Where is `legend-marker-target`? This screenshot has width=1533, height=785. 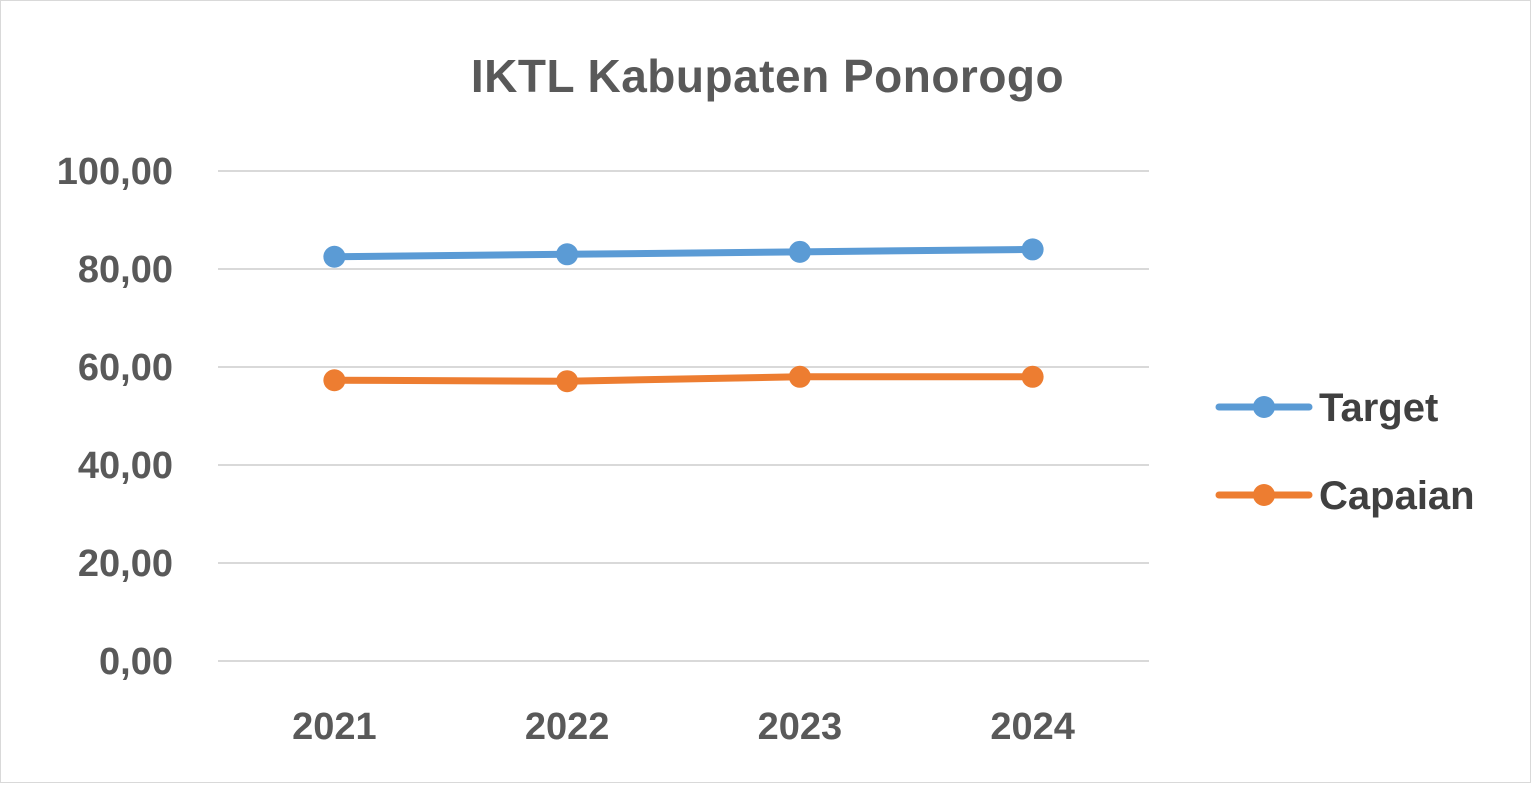 legend-marker-target is located at coordinates (1264, 407).